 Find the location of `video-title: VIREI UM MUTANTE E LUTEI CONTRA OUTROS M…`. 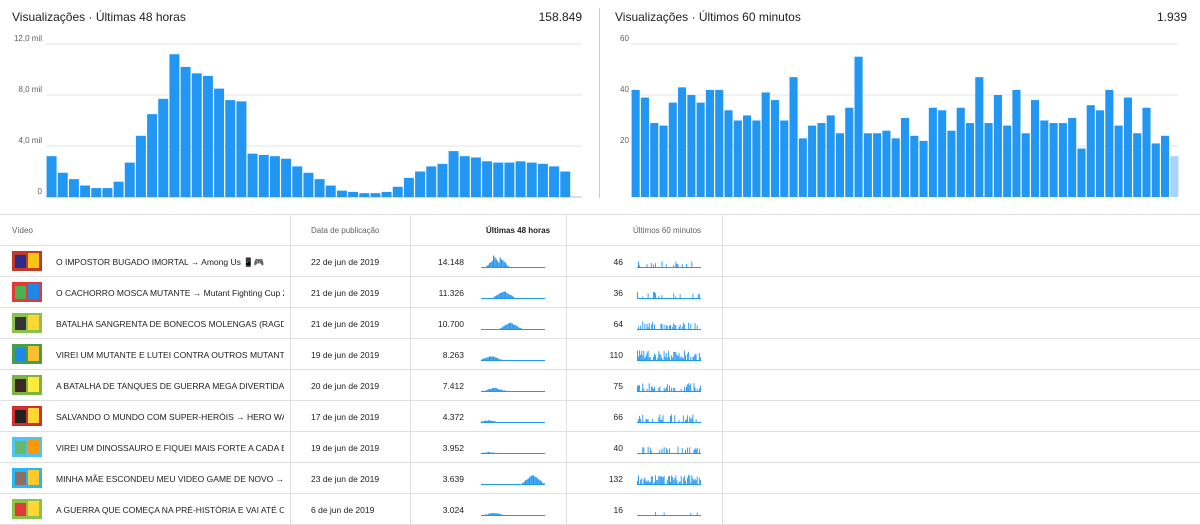

video-title: VIREI UM MUTANTE E LUTEI CONTRA OUTROS M… is located at coordinates (170, 355).